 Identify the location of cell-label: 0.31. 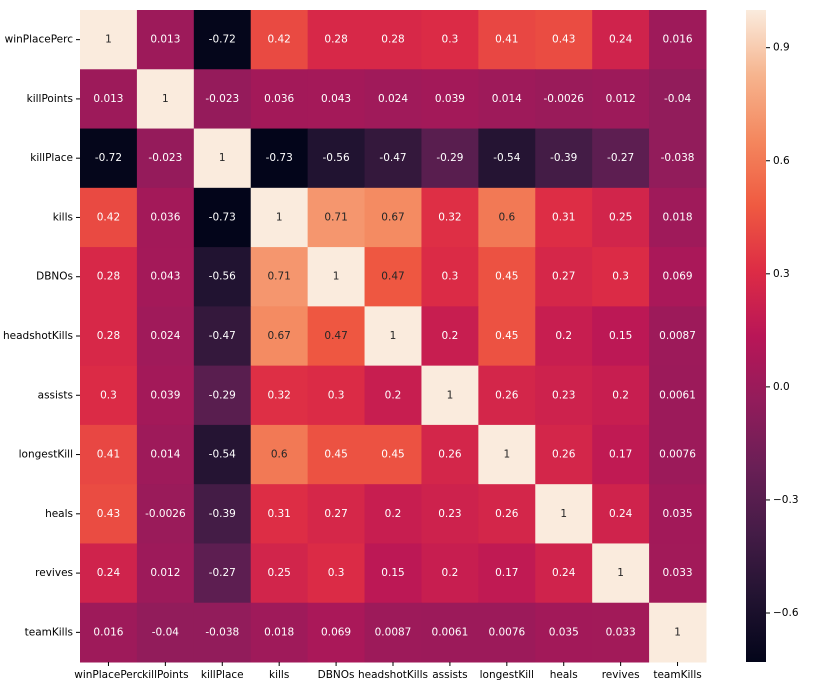
(278, 514).